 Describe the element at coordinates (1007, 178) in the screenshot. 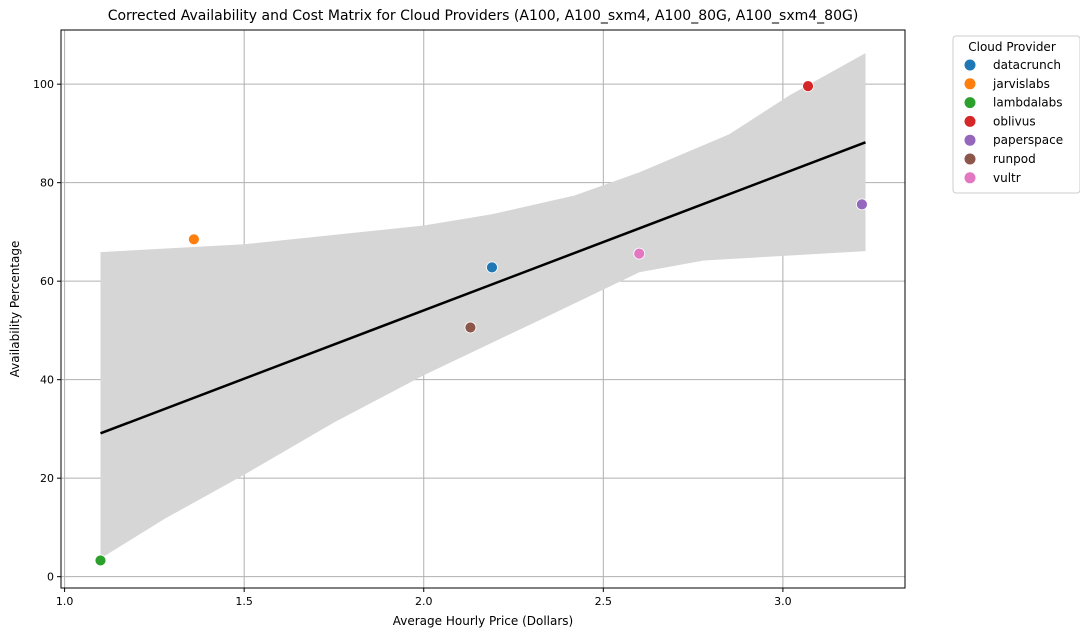

I see `legend-label-vultr: vultr` at that location.